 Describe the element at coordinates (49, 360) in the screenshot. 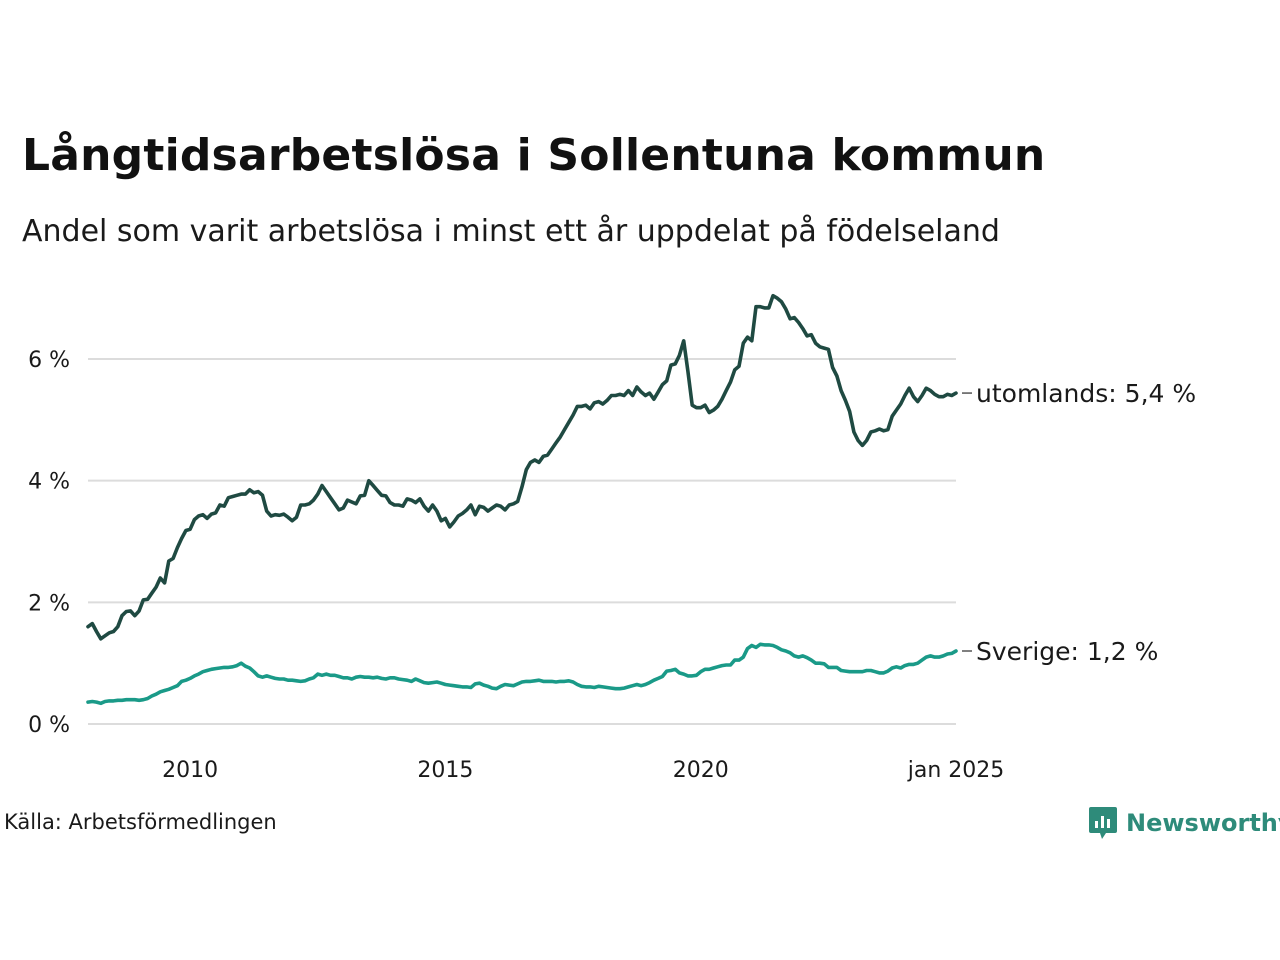

I see `y-tick-label: 6 %` at that location.